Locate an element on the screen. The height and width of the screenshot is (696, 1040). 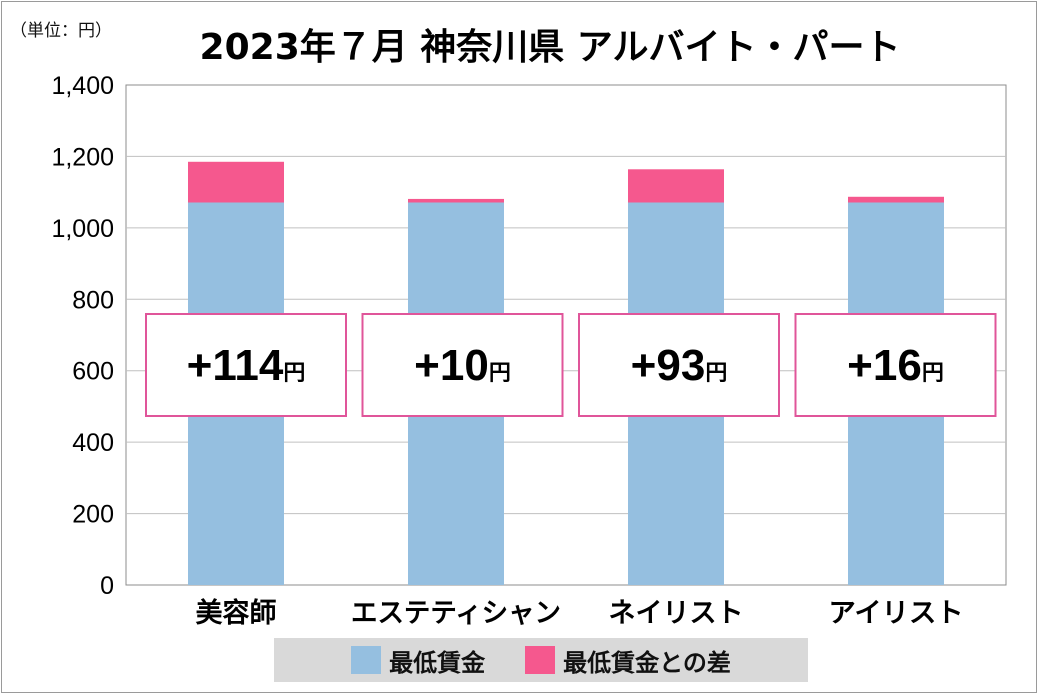
legend-label-min-wage: 最低賃金 is located at coordinates (437, 662).